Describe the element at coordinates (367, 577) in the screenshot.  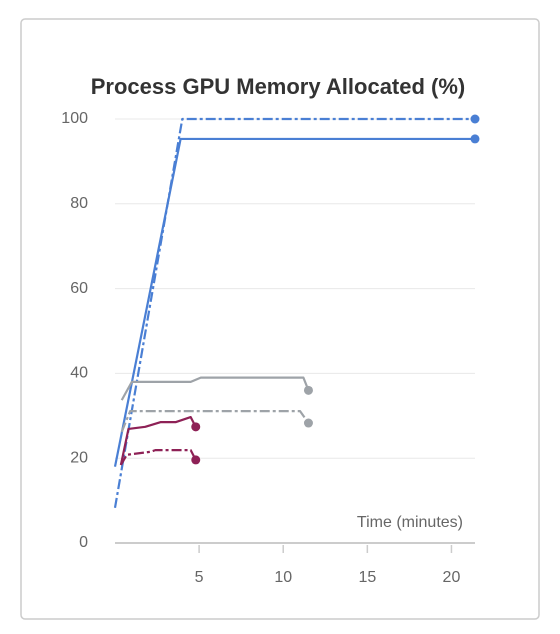
I see `x-tick-label: 15` at that location.